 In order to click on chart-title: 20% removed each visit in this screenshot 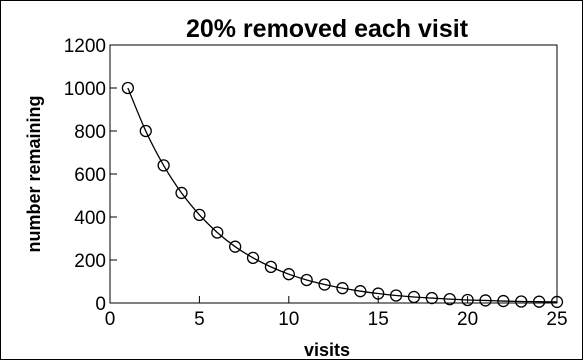, I will do `click(327, 29)`.